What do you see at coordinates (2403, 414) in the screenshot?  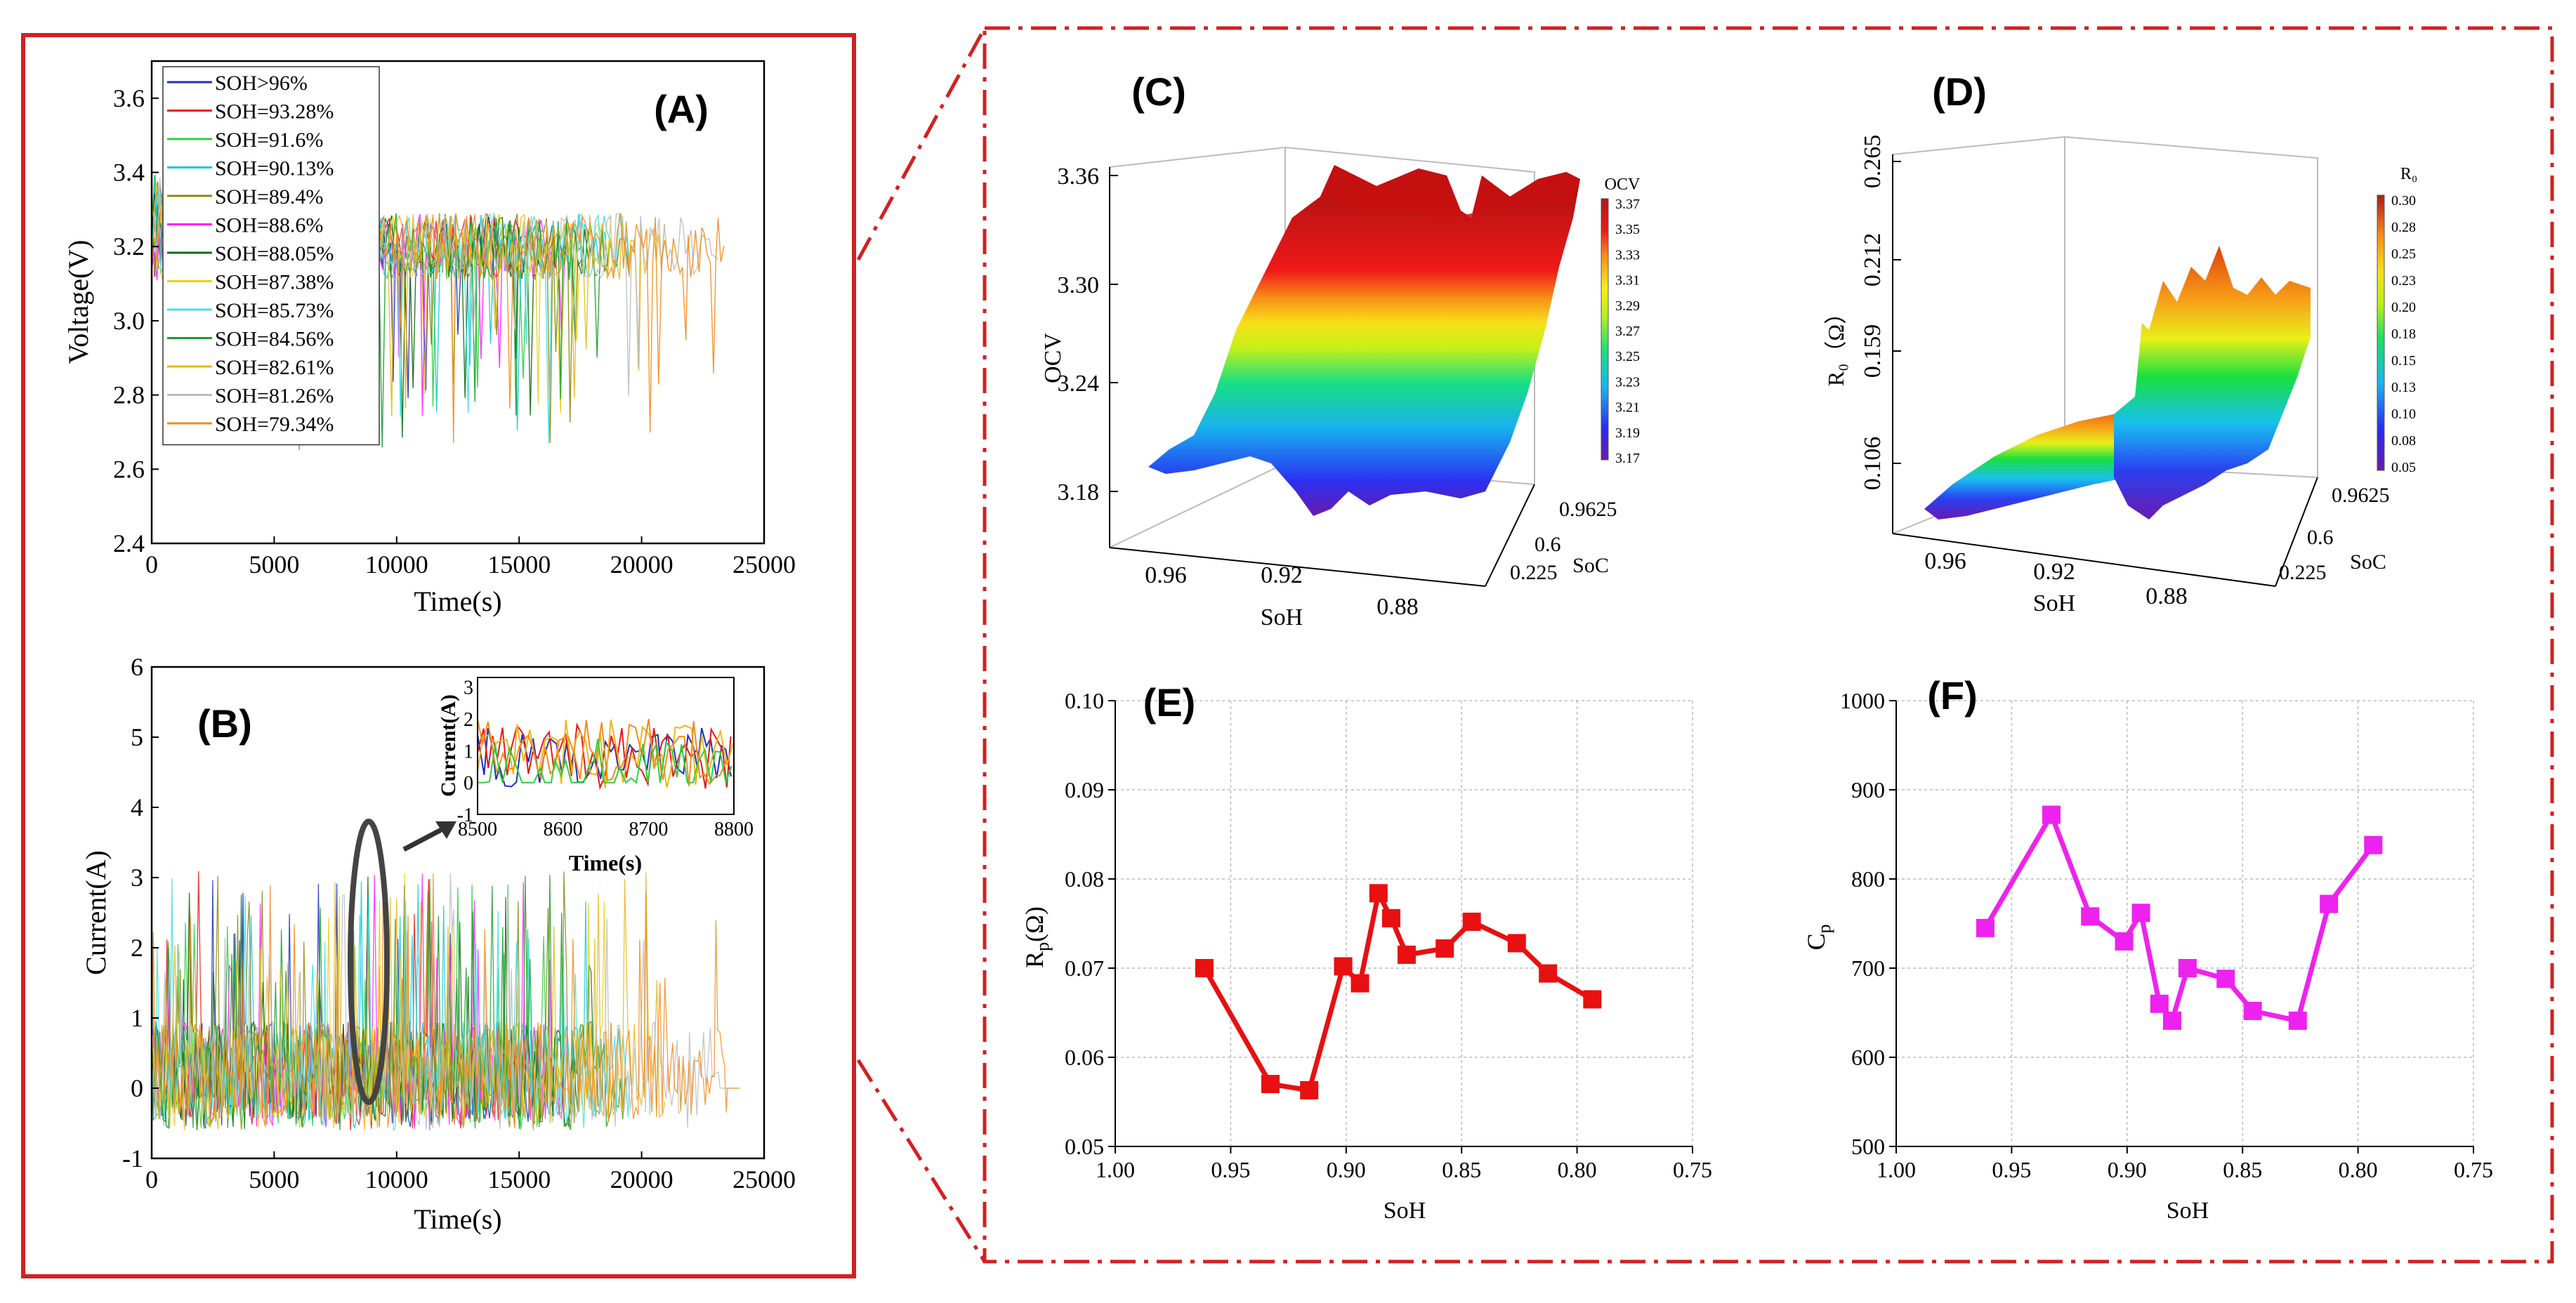 I see `panel-d-colorbar-tick: 0.10` at bounding box center [2403, 414].